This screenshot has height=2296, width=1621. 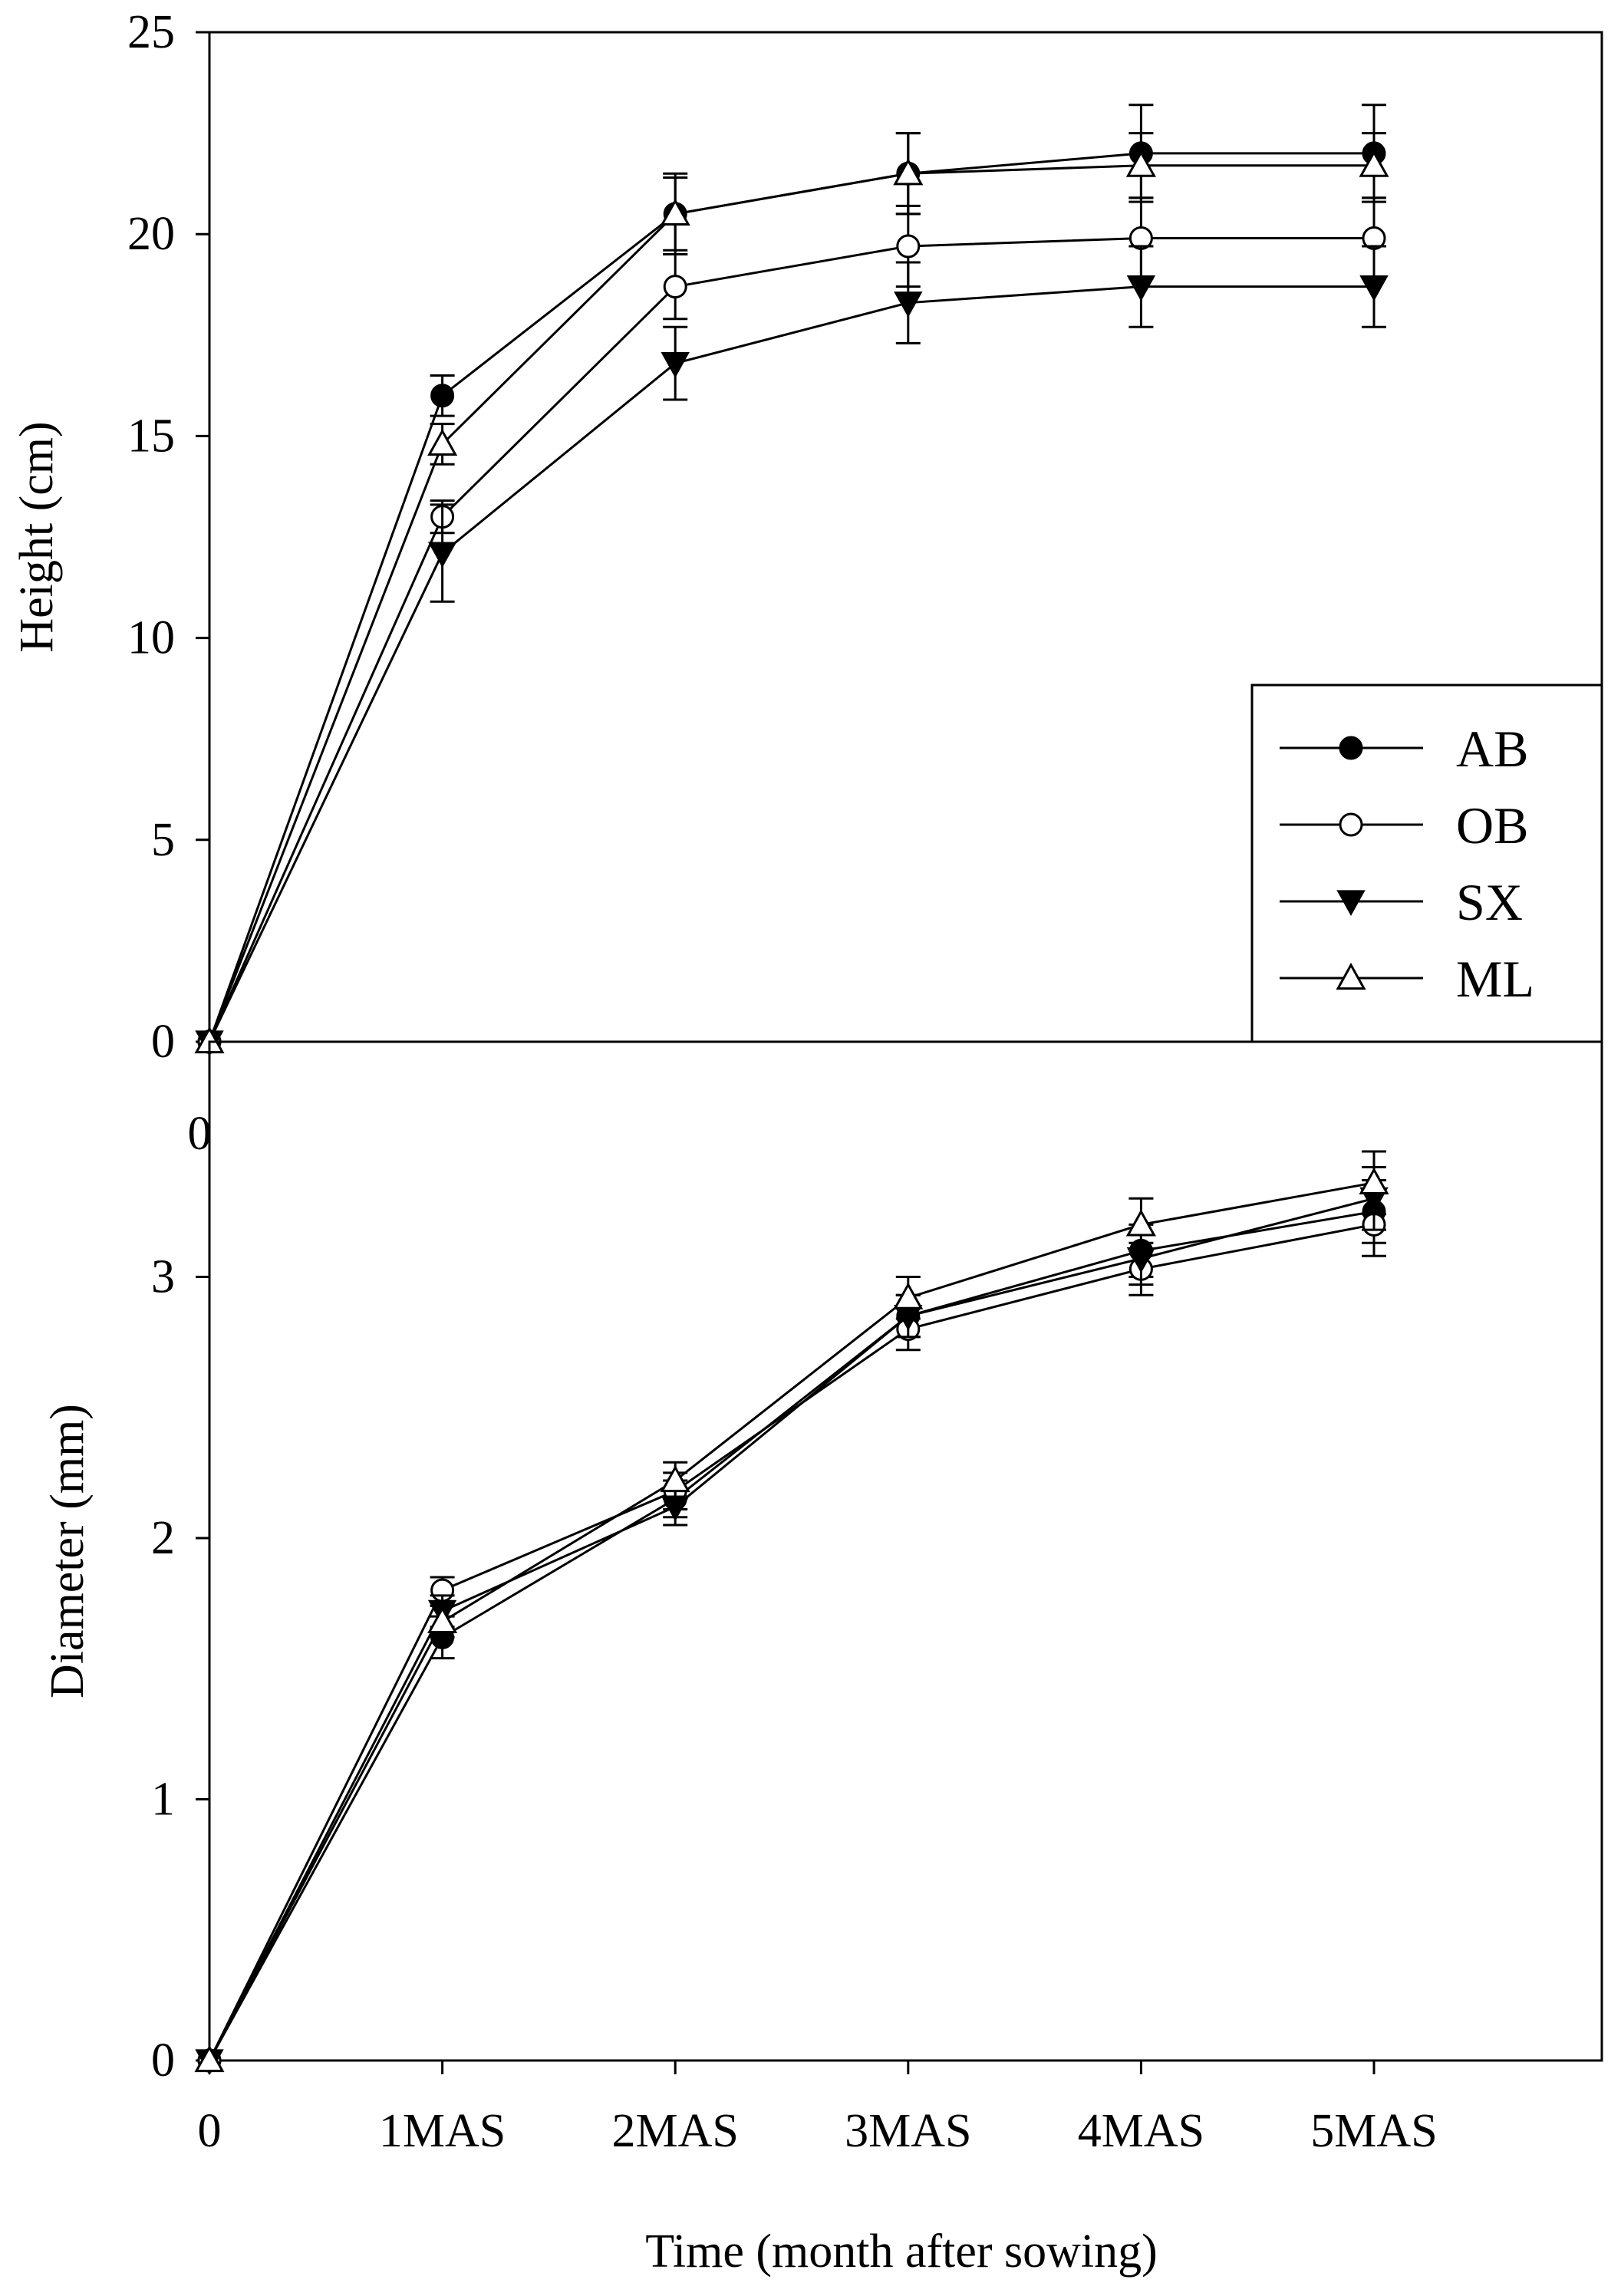 I want to click on y-tick-label: 15, so click(x=151, y=436).